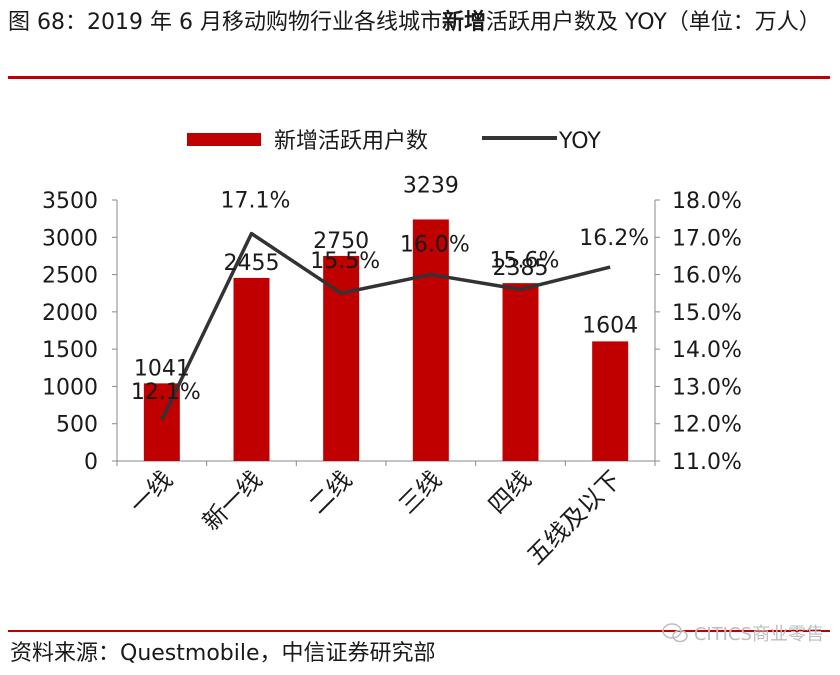 The image size is (840, 675). What do you see at coordinates (223, 653) in the screenshot?
I see `source-note: 资料来源：Questmobile，中信证券研究部` at bounding box center [223, 653].